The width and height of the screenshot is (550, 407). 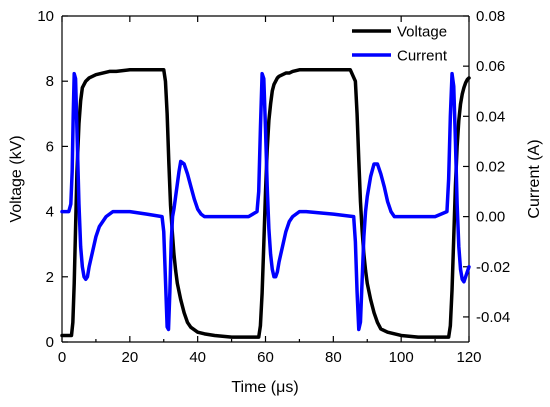 What do you see at coordinates (493, 317) in the screenshot?
I see `y-right-tick-label: -0.04` at bounding box center [493, 317].